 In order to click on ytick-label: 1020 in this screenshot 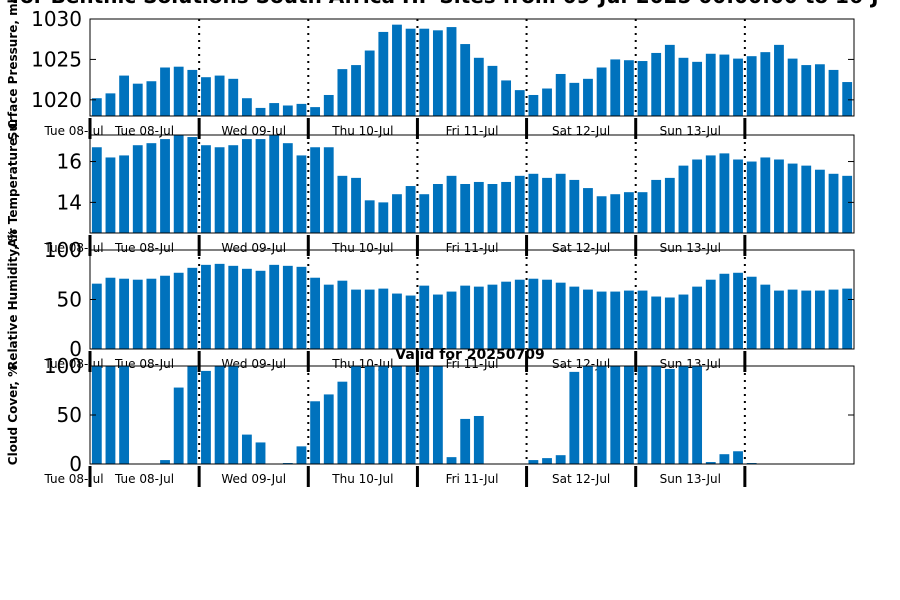, I will do `click(56, 100)`.